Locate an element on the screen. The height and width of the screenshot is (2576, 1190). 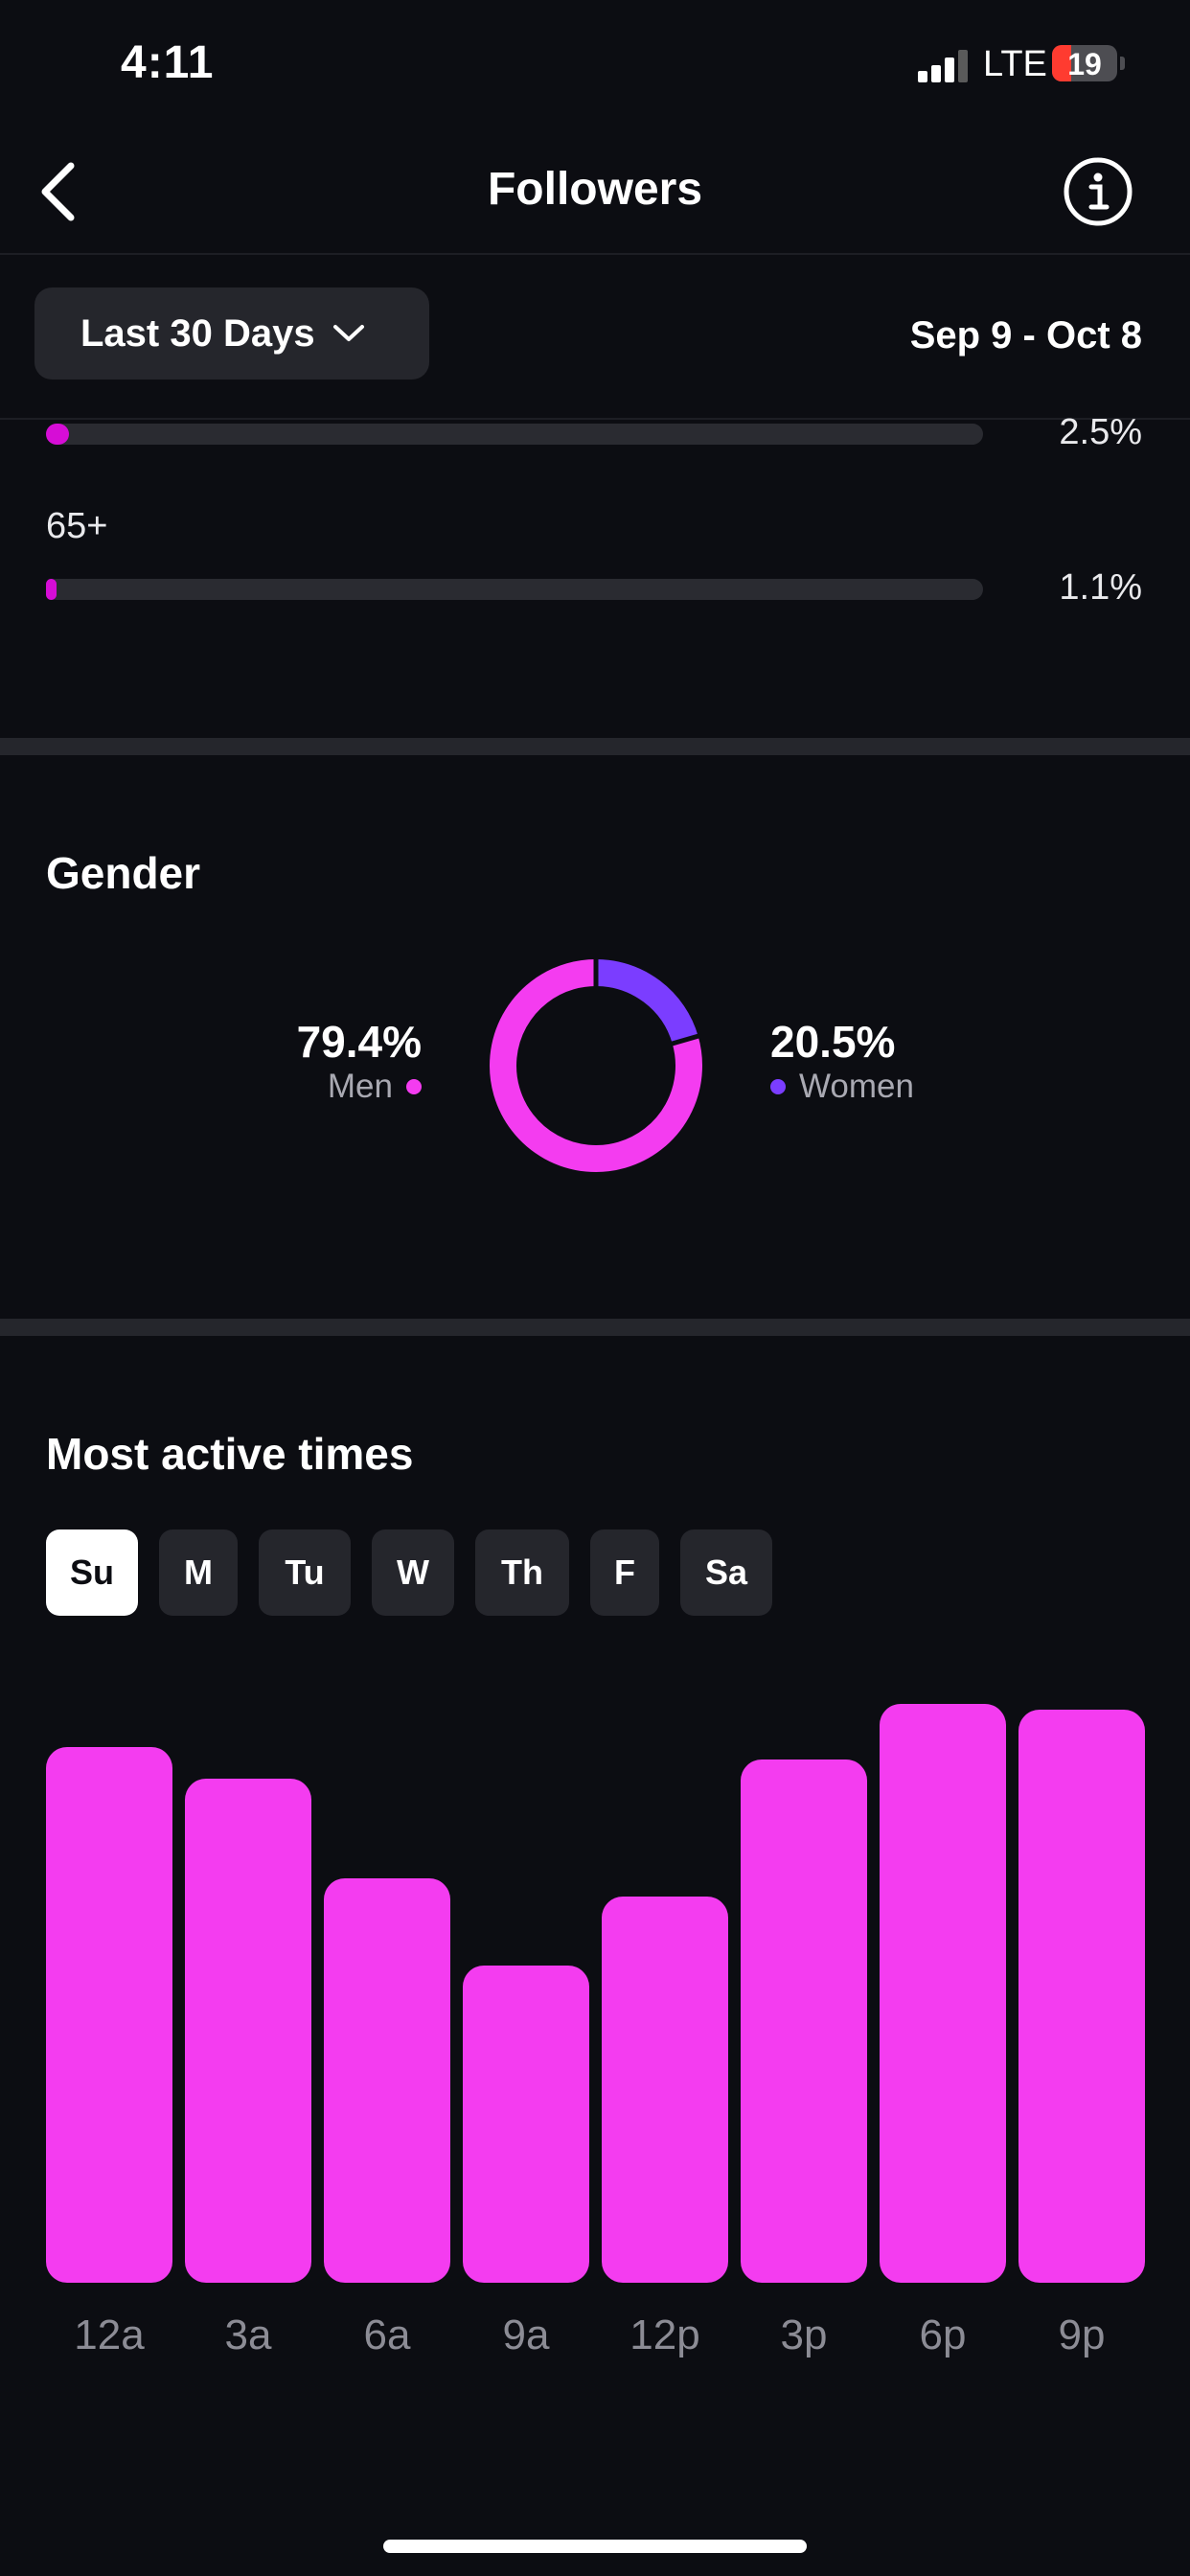
chevron-left-icon is located at coordinates (58, 191).